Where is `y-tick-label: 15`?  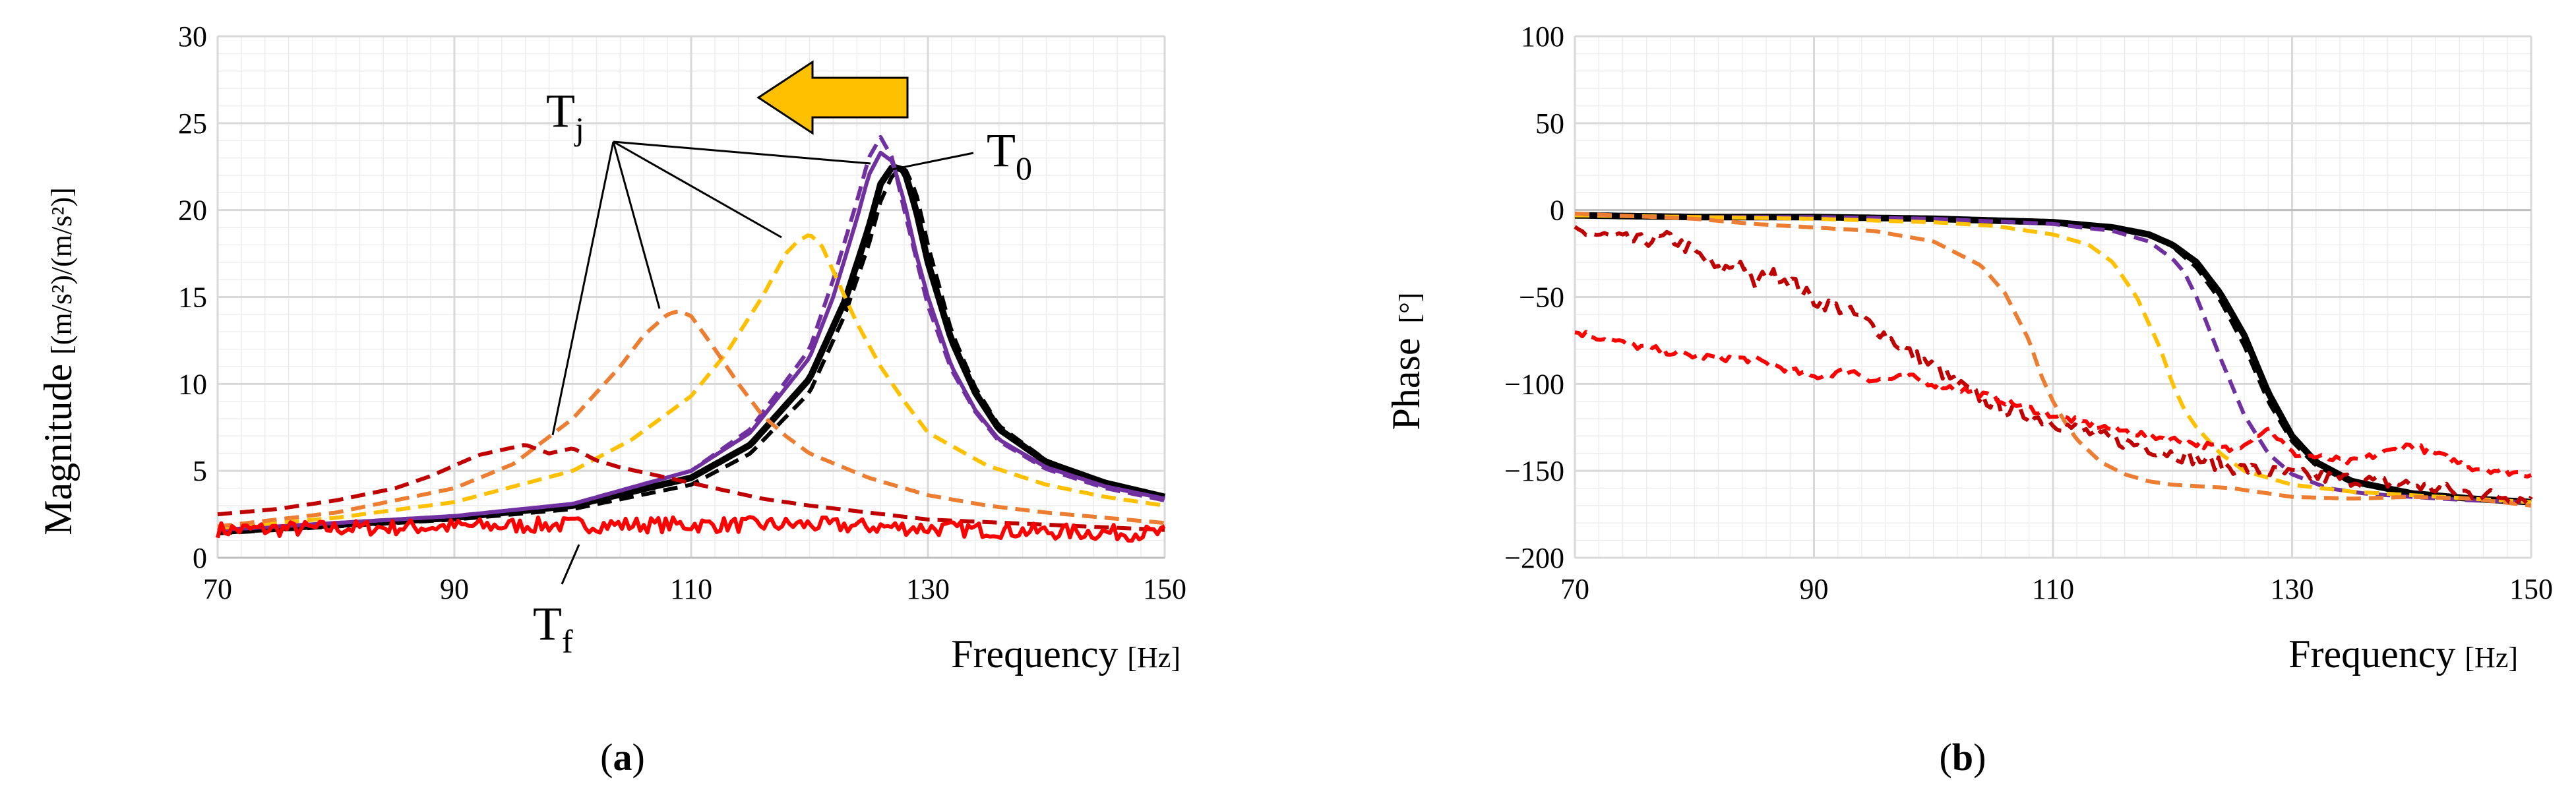 y-tick-label: 15 is located at coordinates (192, 298).